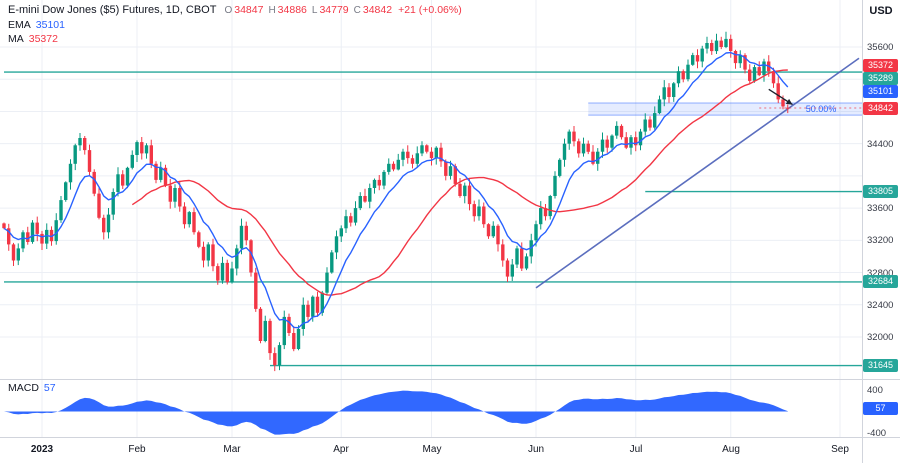 This screenshot has height=463, width=900. Describe the element at coordinates (880, 337) in the screenshot. I see `price-tick-label: 32000` at that location.